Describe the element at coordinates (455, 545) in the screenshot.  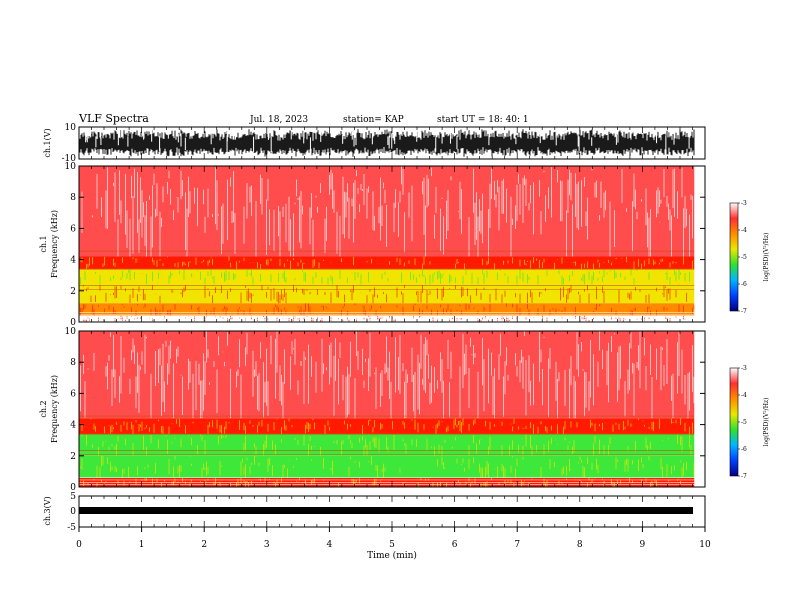
I see `time-tick-label: 6` at that location.